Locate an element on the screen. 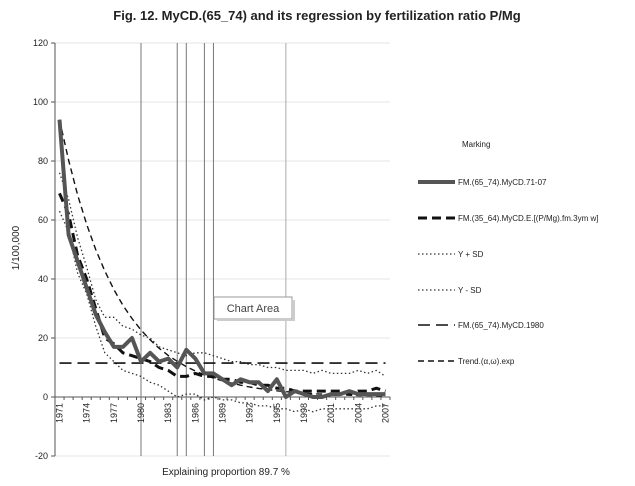 Image resolution: width=635 pixels, height=486 pixels. x-tick-label: 2004 is located at coordinates (358, 413).